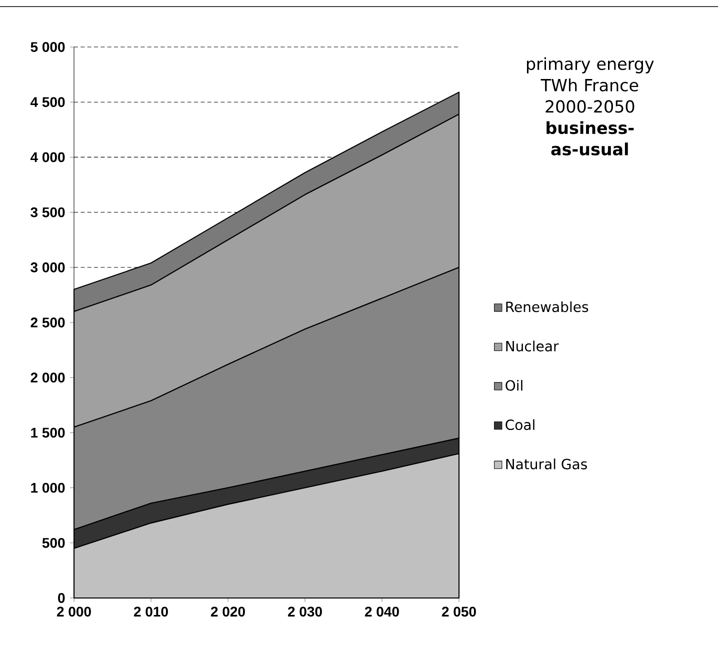  What do you see at coordinates (47, 267) in the screenshot?
I see `y-tick-label: 3 000` at bounding box center [47, 267].